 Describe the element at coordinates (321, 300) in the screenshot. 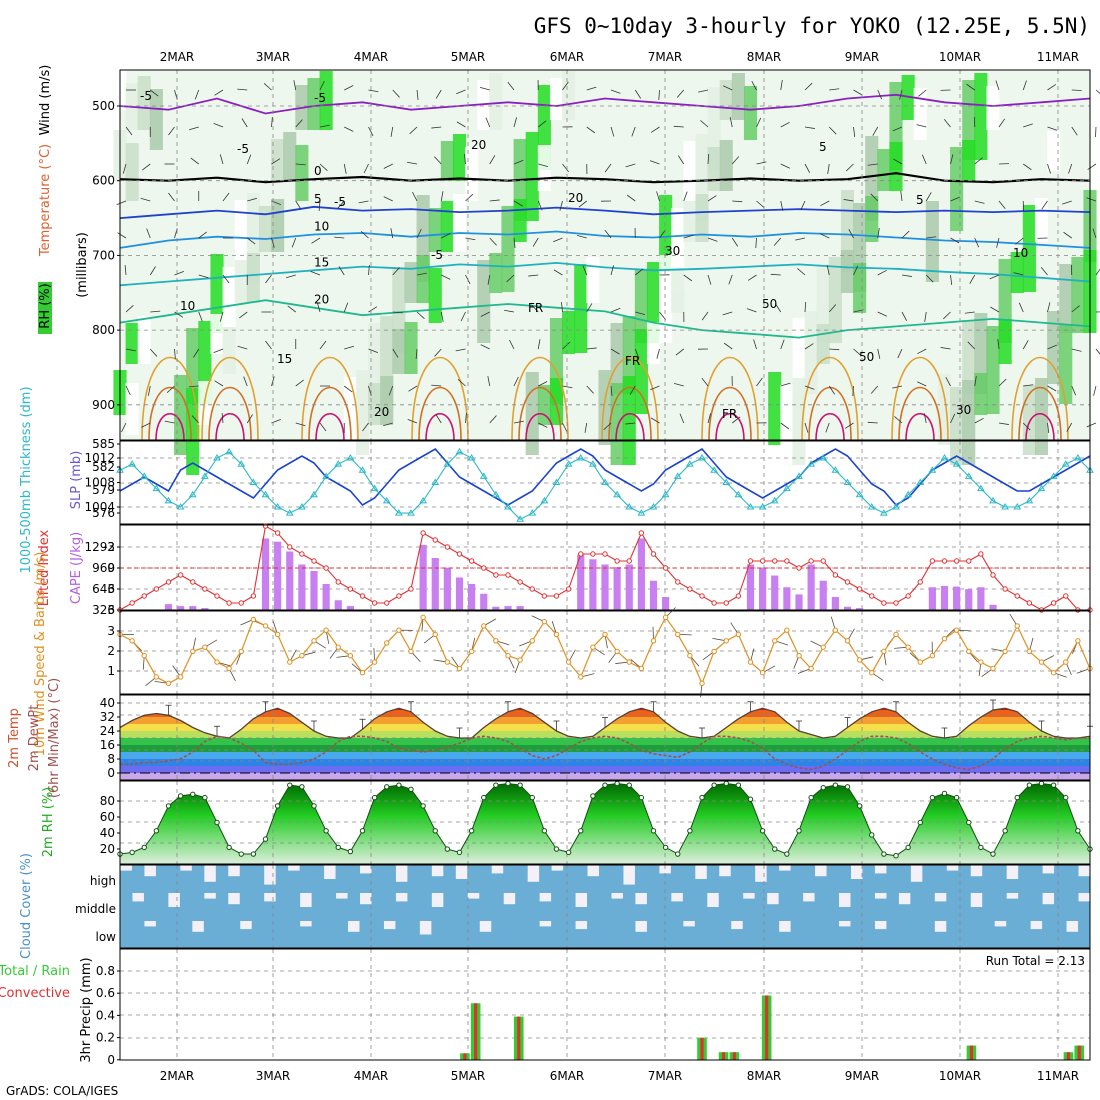

I see `isotherm-label: 20` at that location.